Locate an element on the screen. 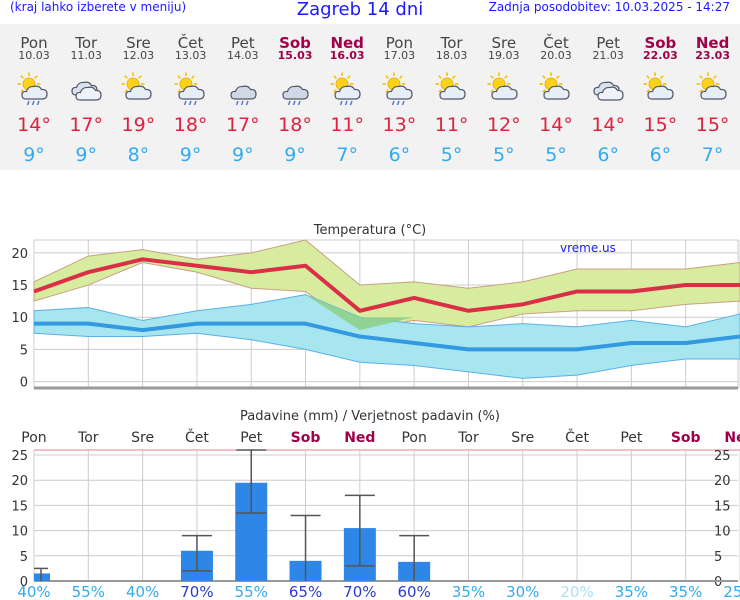 The height and width of the screenshot is (600, 740). min-temperature-band is located at coordinates (386, 336).